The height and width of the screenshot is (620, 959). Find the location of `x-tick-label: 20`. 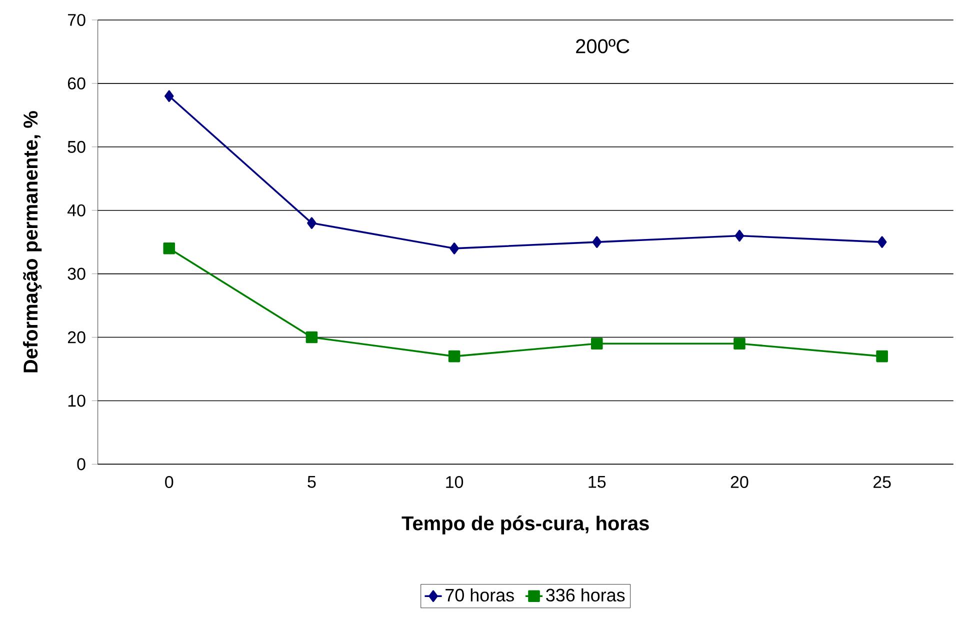

x-tick-label: 20 is located at coordinates (739, 482).